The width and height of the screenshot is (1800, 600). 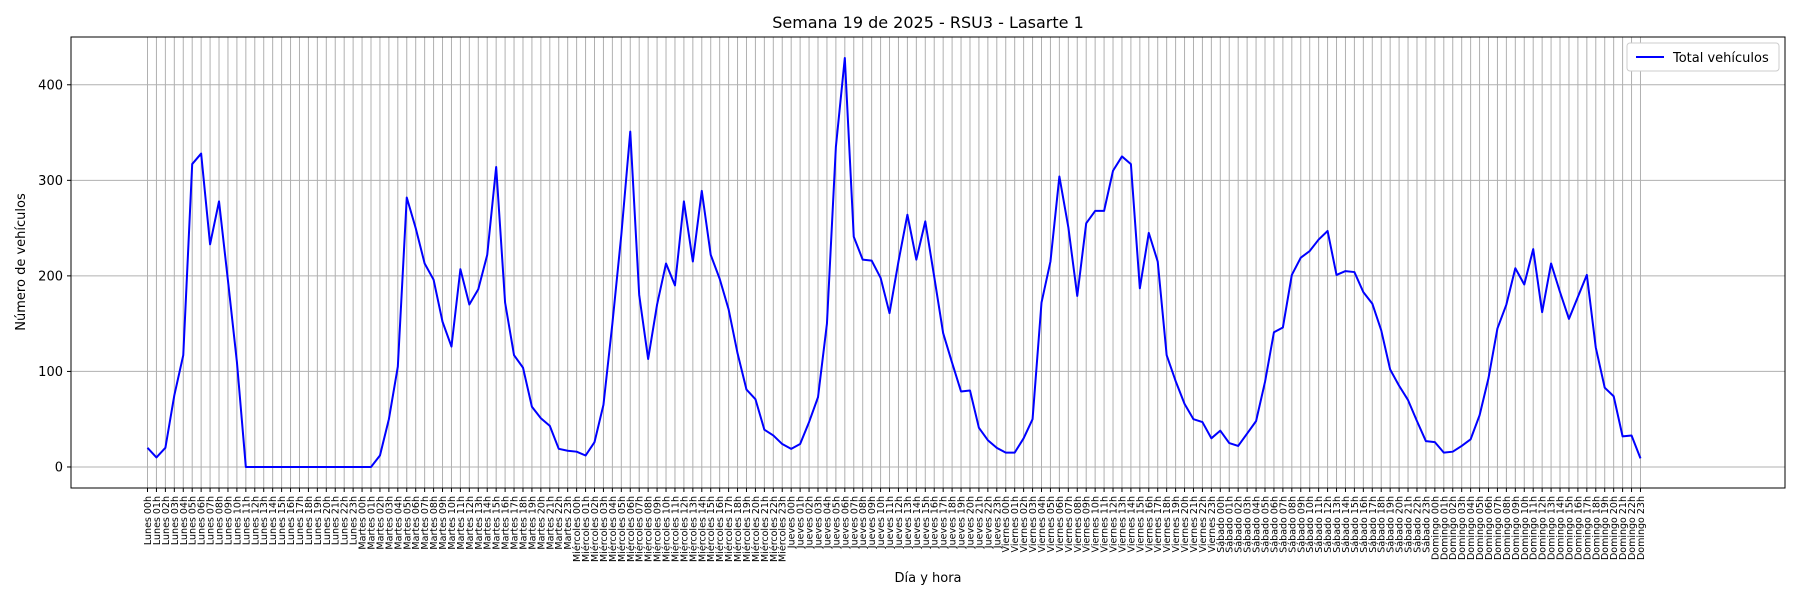 I want to click on x-tick-label: Jueves 20h, so click(x=970, y=522).